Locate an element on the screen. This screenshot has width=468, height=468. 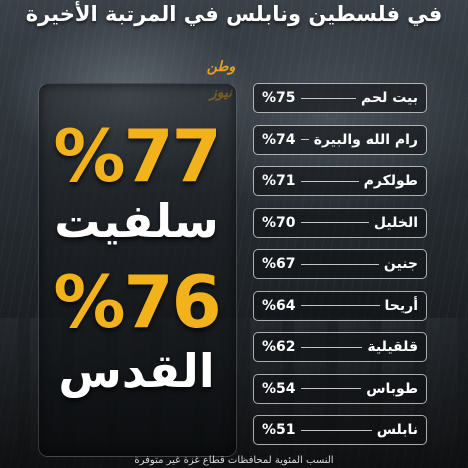
ranking-name: جنين is located at coordinates (400, 264).